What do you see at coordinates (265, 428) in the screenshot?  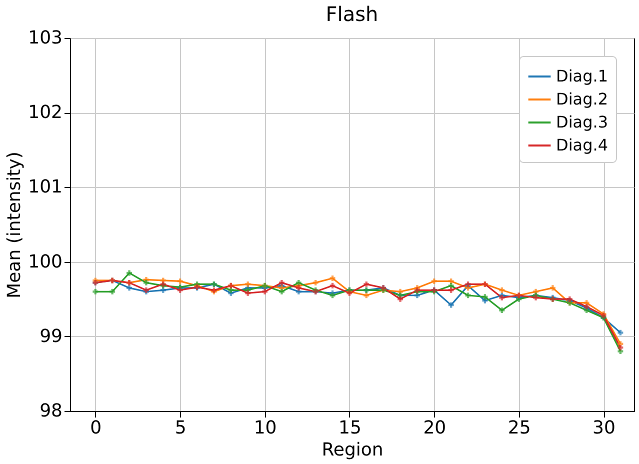 I see `x-tick-label: 10` at bounding box center [265, 428].